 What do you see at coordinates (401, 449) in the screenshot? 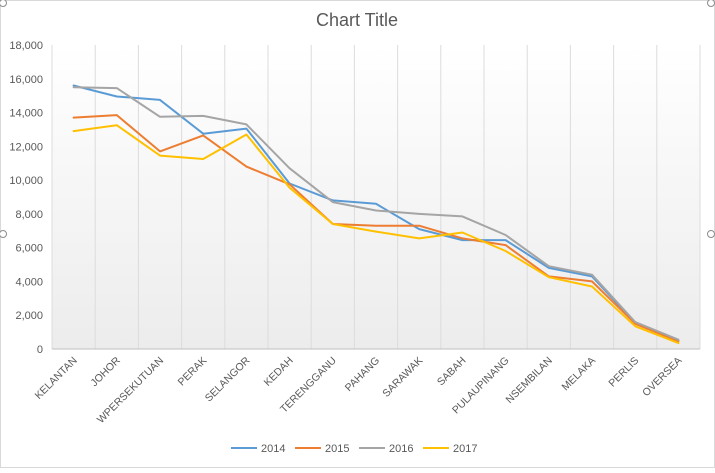
I see `legend-label: 2016` at bounding box center [401, 449].